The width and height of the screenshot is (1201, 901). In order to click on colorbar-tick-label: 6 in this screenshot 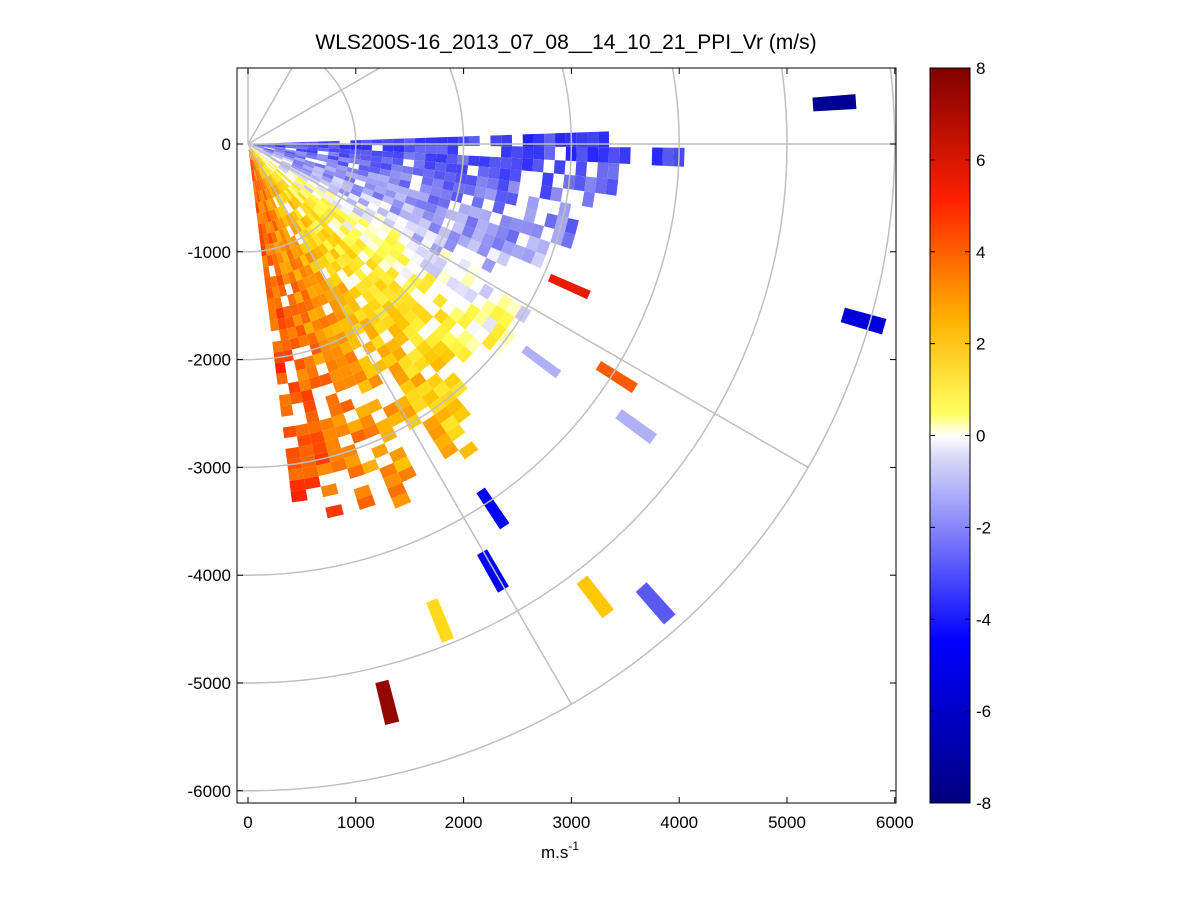, I will do `click(980, 160)`.